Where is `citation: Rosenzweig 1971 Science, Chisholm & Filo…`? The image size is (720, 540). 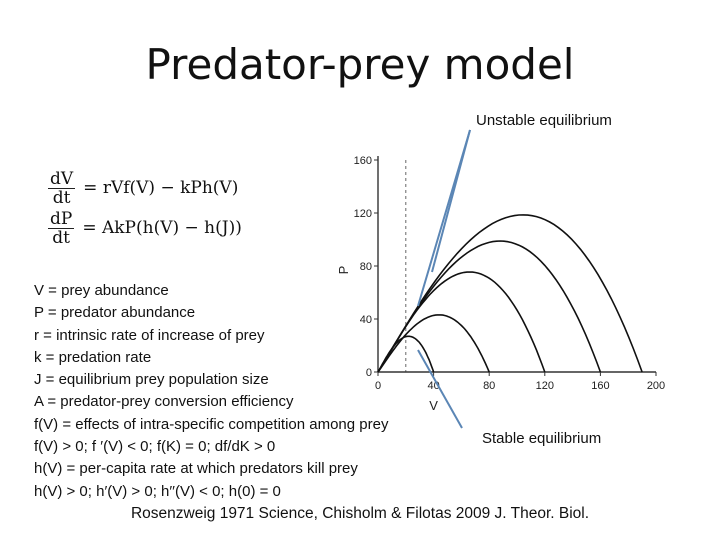 citation: Rosenzweig 1971 Science, Chisholm & Filo… is located at coordinates (360, 514).